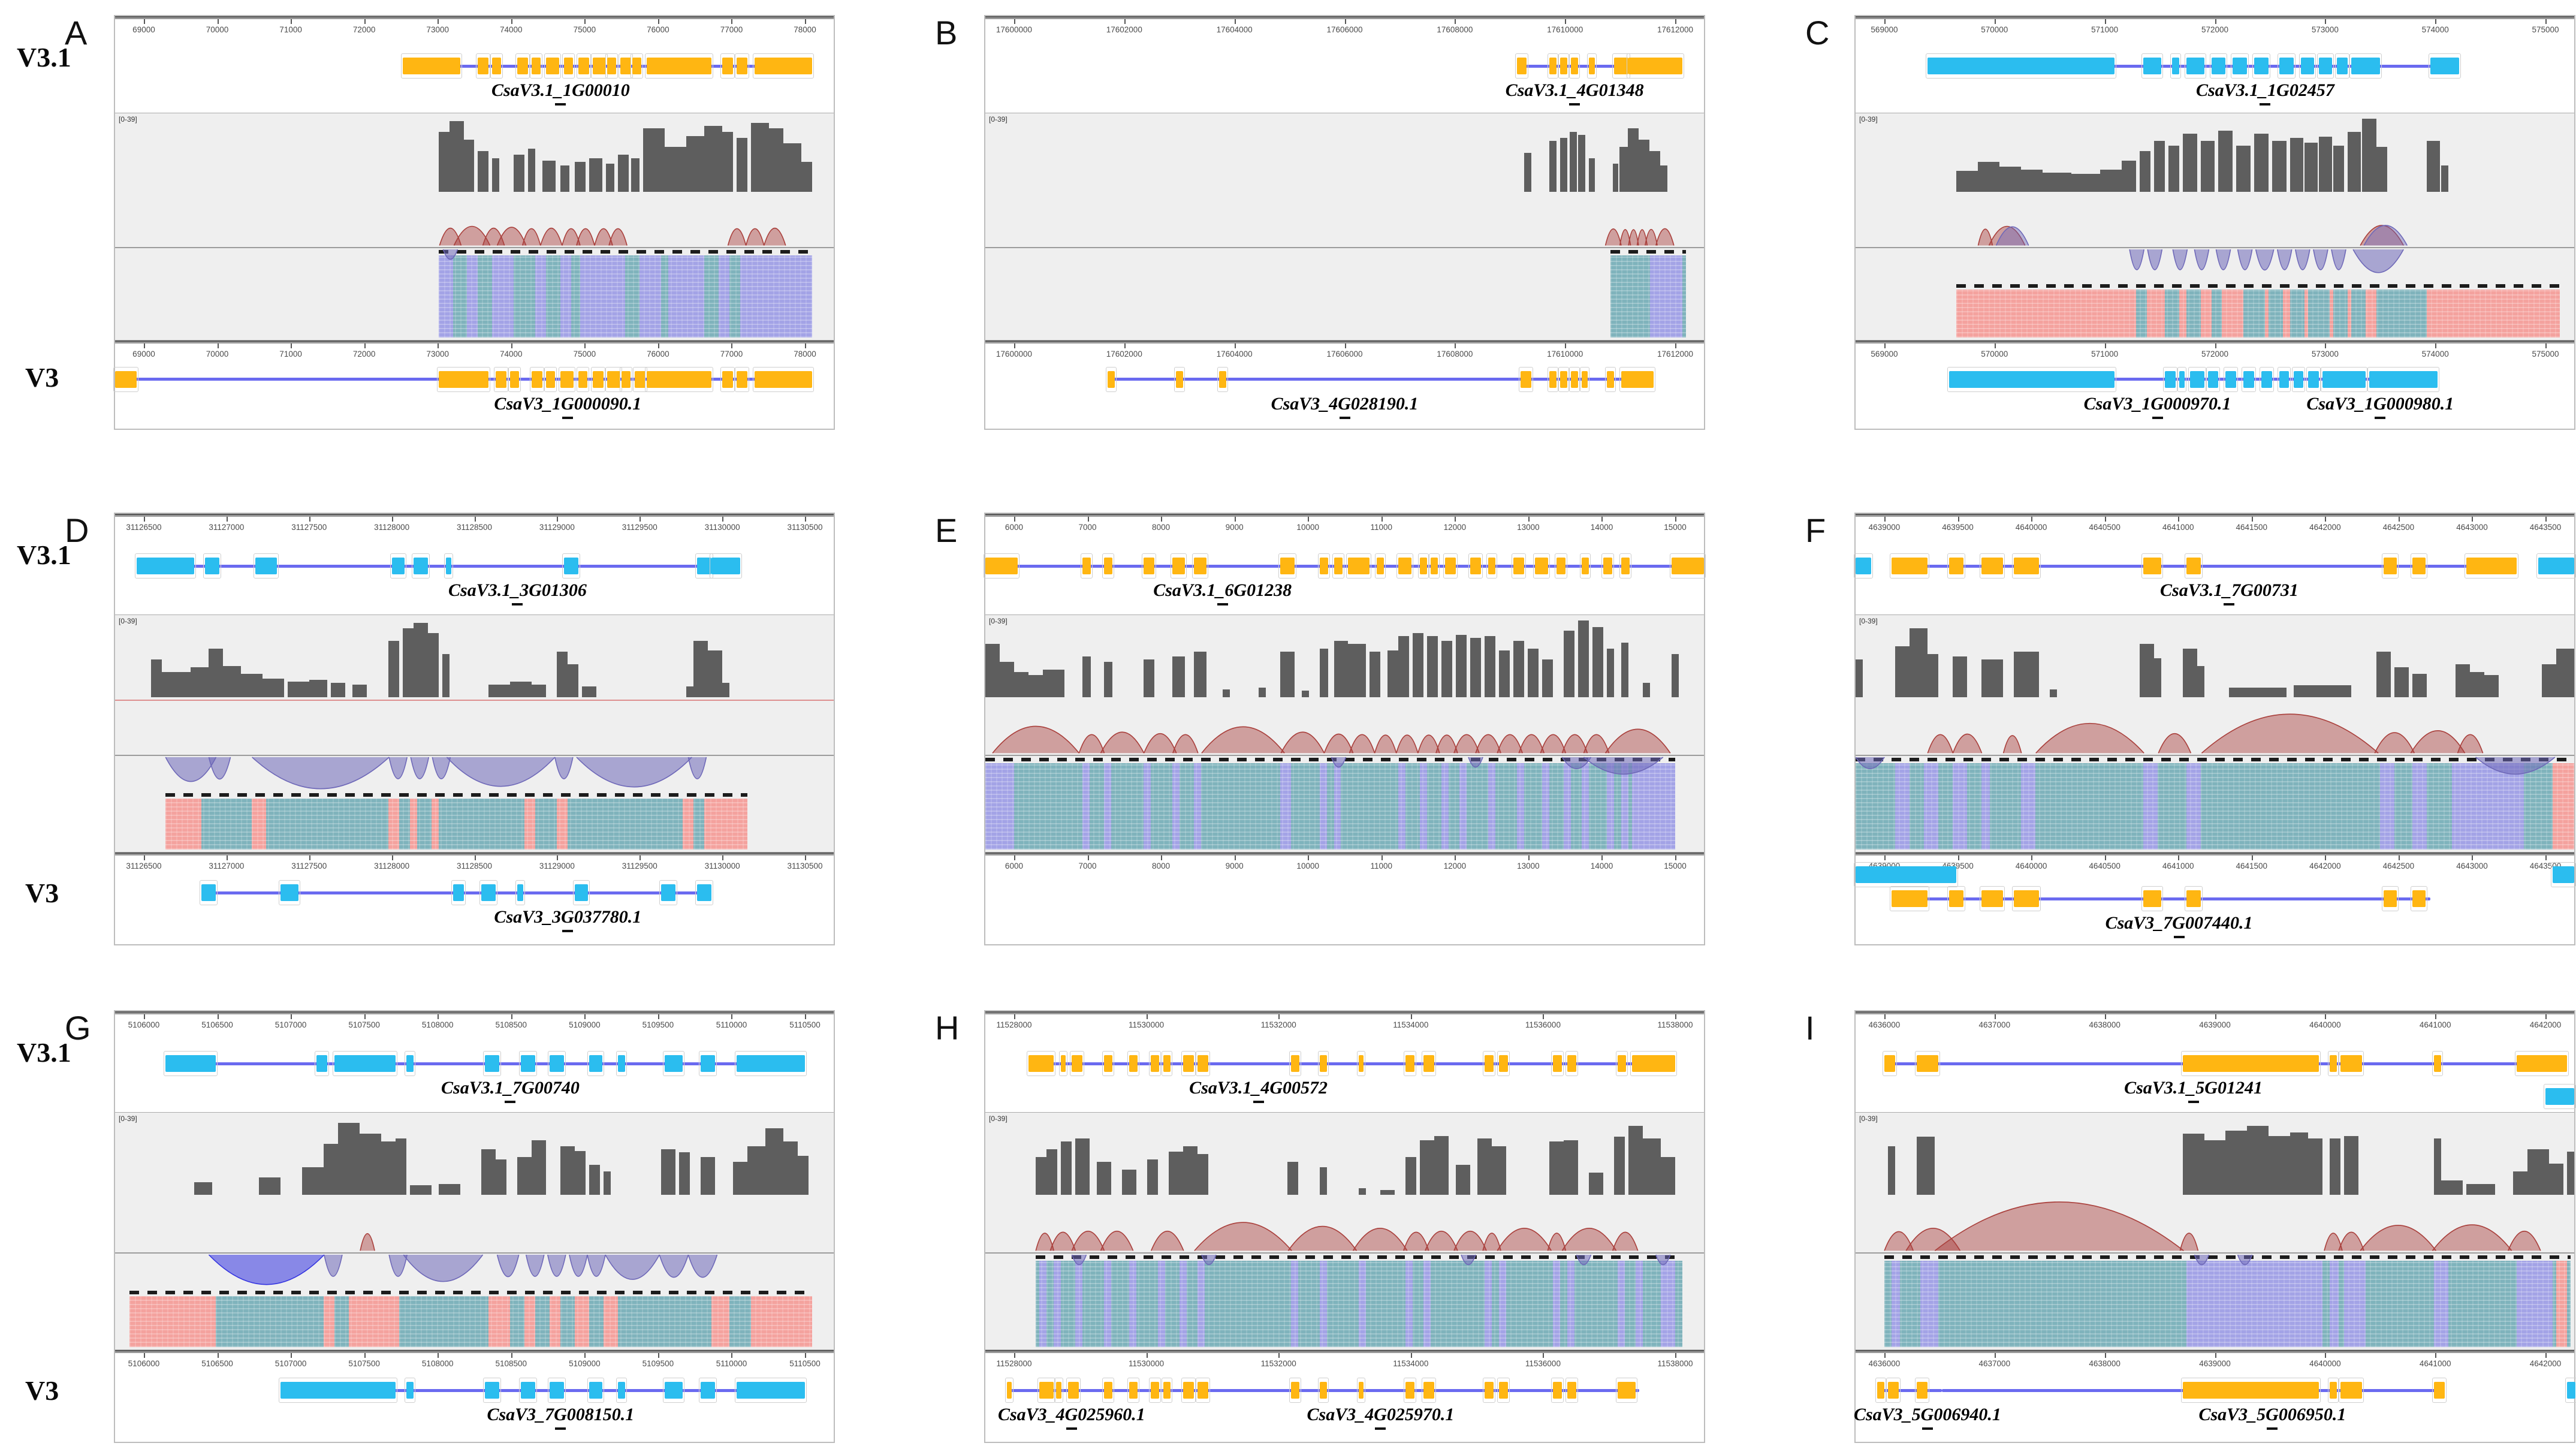 Image resolution: width=2576 pixels, height=1446 pixels. What do you see at coordinates (144, 866) in the screenshot?
I see `ruler-tick-label: 31126500` at bounding box center [144, 866].